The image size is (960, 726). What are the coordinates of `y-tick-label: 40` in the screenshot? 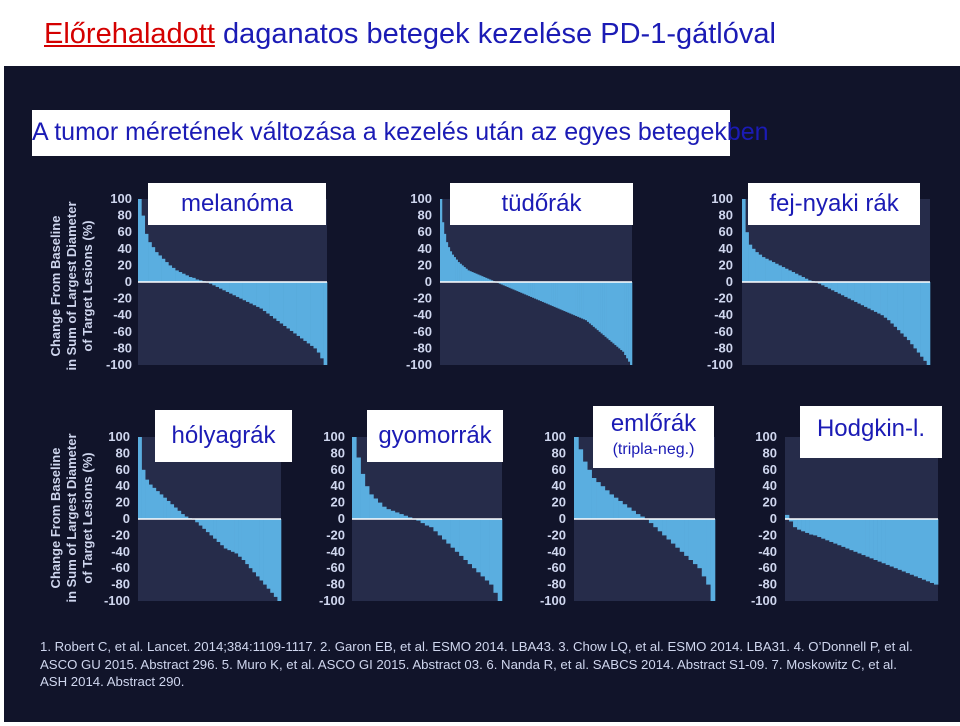 It's located at (559, 485).